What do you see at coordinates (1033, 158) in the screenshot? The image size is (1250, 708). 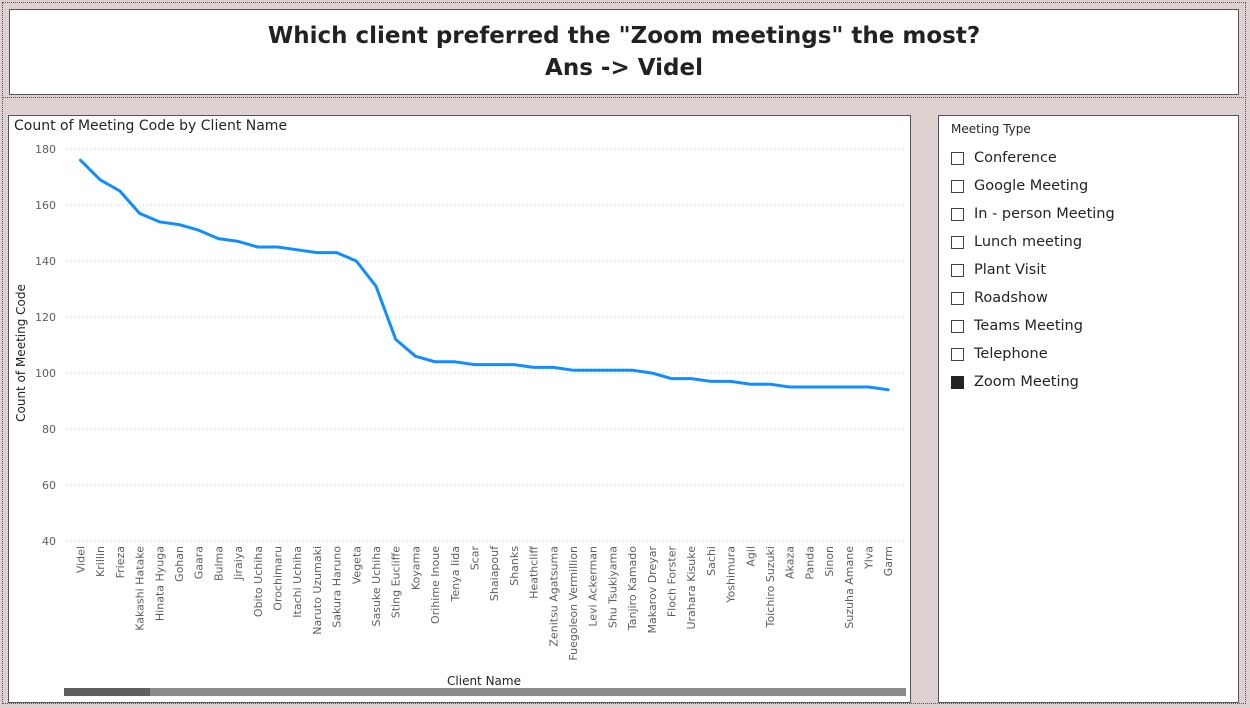 I see `slicer-item: Conference` at bounding box center [1033, 158].